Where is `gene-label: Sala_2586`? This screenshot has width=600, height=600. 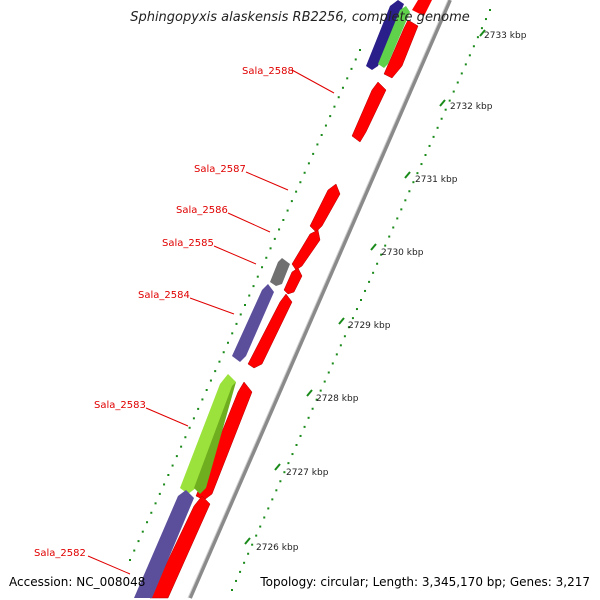
gene-label: Sala_2586 is located at coordinates (202, 210).